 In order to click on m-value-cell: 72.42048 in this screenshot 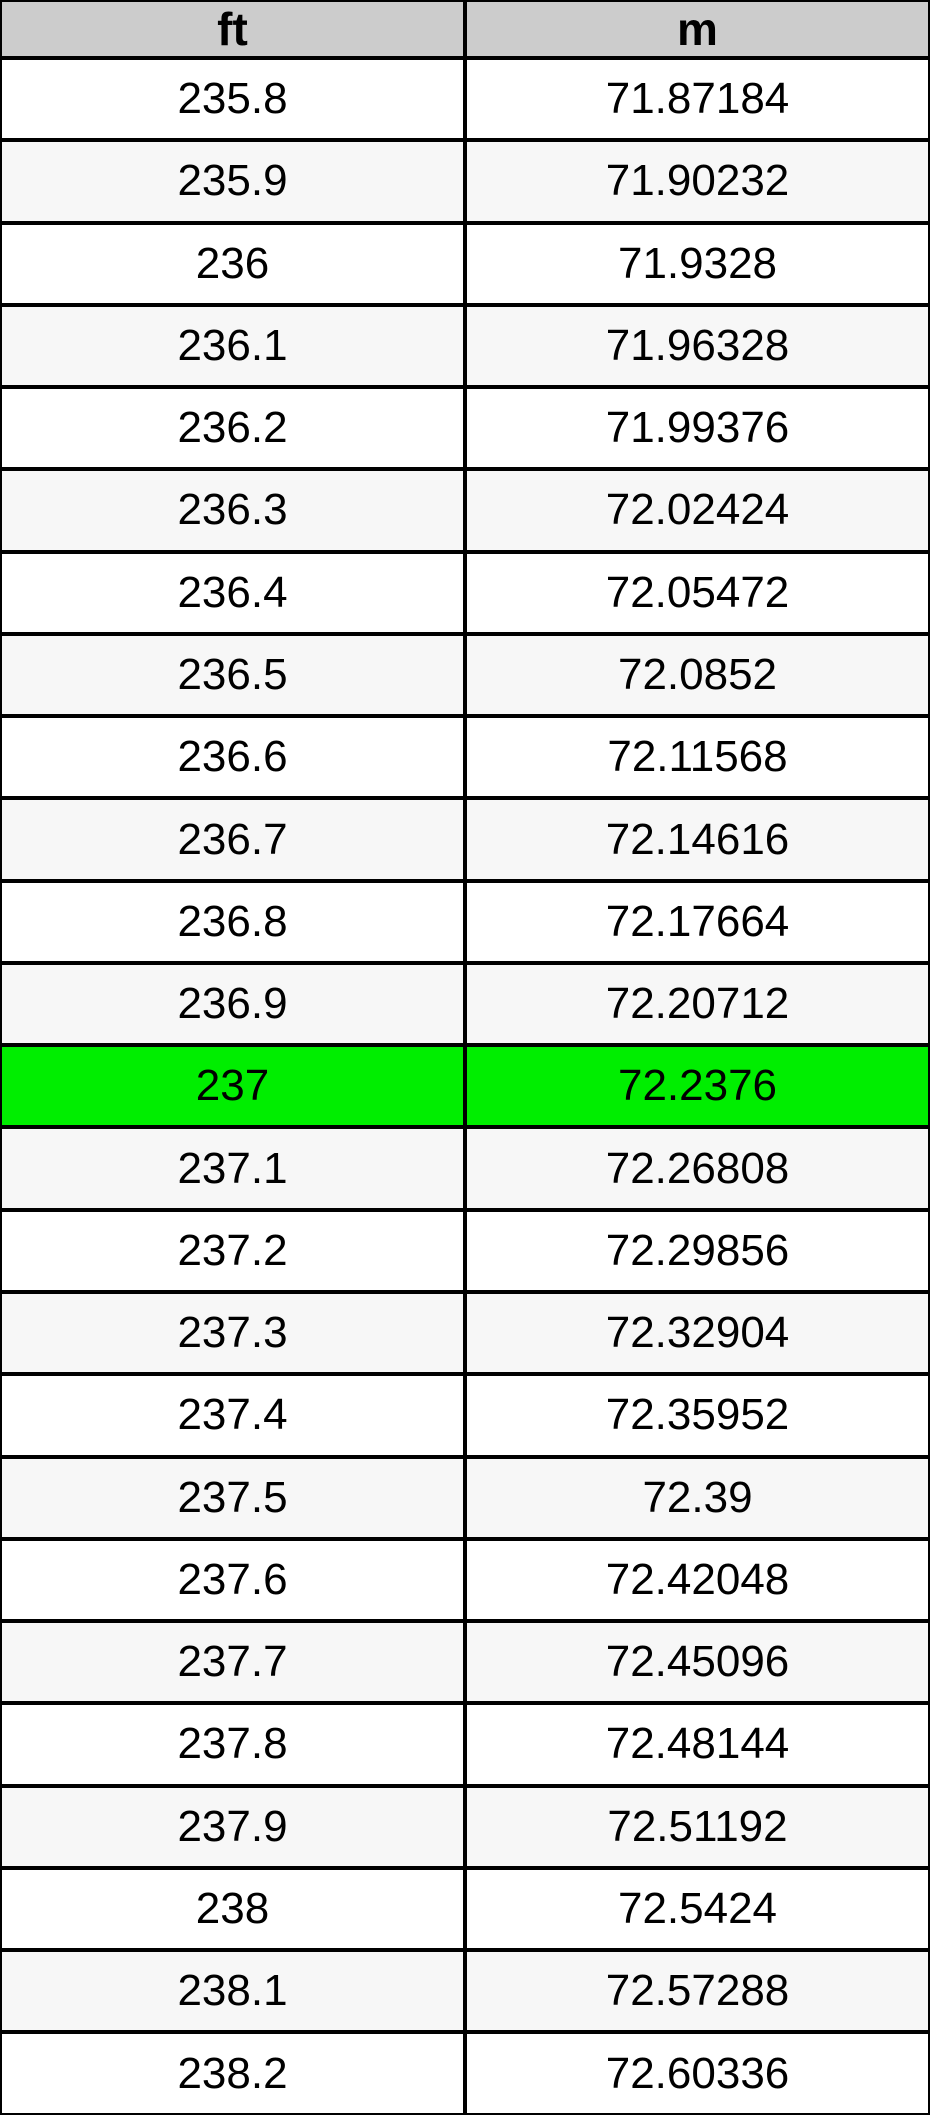, I will do `click(697, 1580)`.